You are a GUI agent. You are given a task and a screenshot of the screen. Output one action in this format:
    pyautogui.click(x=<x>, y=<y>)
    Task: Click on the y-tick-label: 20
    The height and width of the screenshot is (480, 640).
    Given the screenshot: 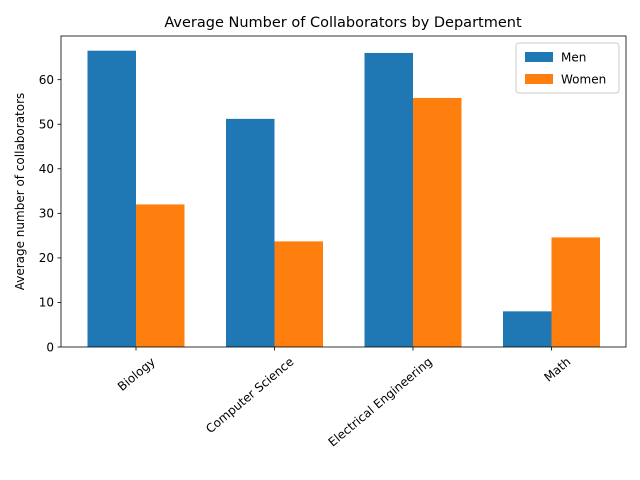 What is the action you would take?
    pyautogui.click(x=46, y=258)
    